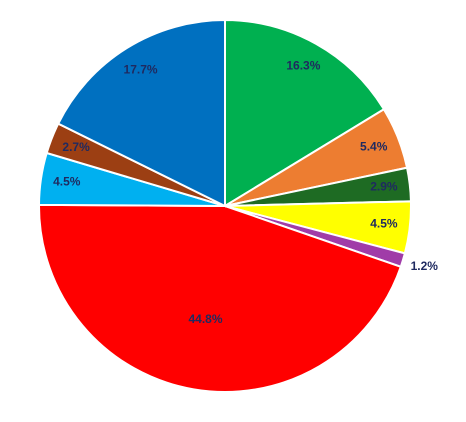 This screenshot has width=466, height=422. Describe the element at coordinates (425, 266) in the screenshot. I see `data-label: 1.2%` at that location.